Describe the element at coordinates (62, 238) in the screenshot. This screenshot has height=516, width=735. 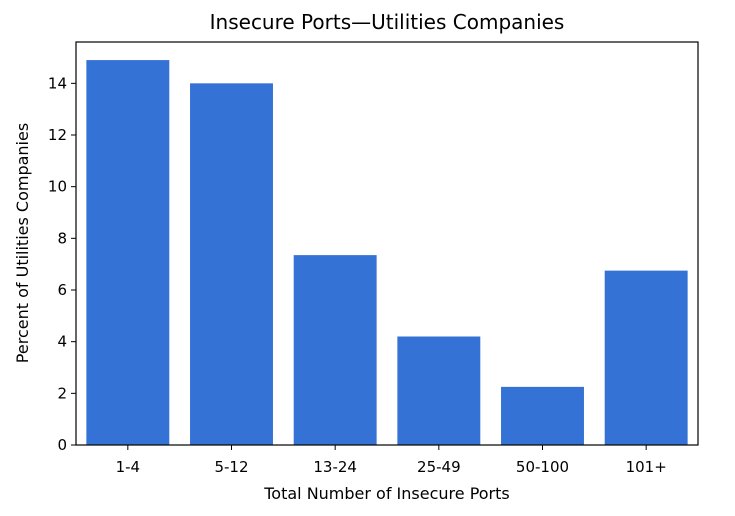
I see `y-tick-label: 8` at that location.